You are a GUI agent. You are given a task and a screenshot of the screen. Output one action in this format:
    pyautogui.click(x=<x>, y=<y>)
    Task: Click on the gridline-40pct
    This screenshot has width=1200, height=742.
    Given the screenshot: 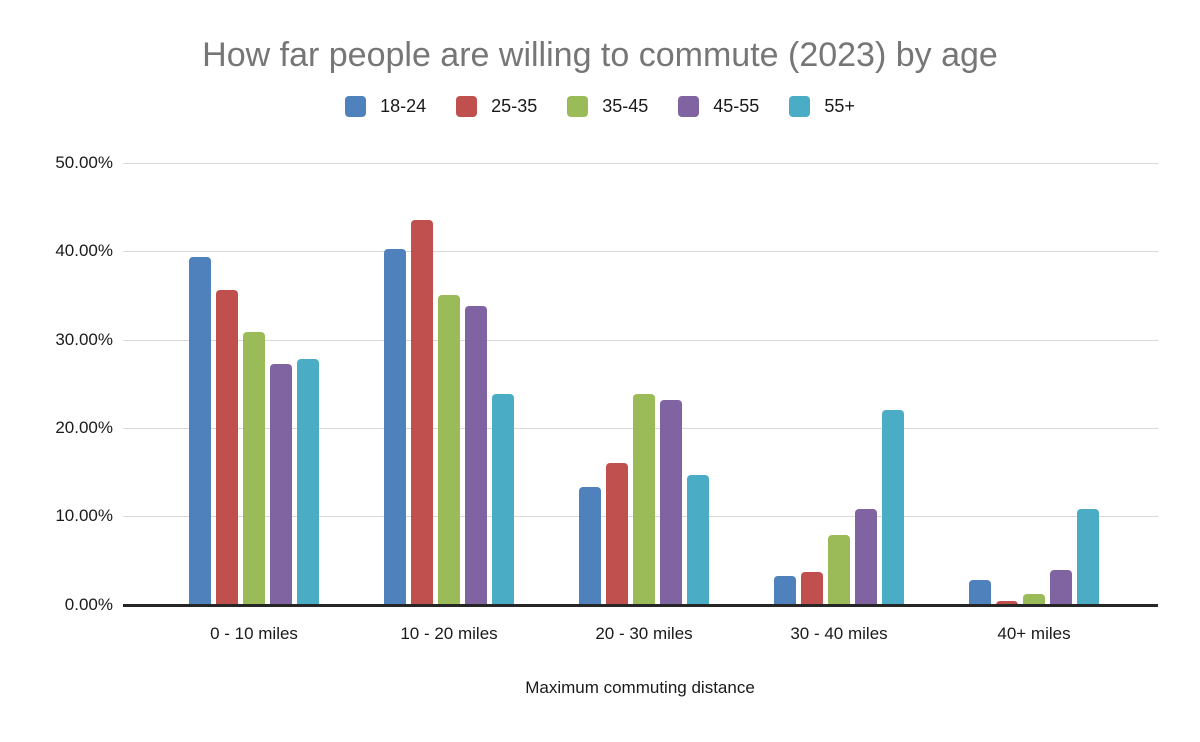 What is the action you would take?
    pyautogui.click(x=640, y=251)
    